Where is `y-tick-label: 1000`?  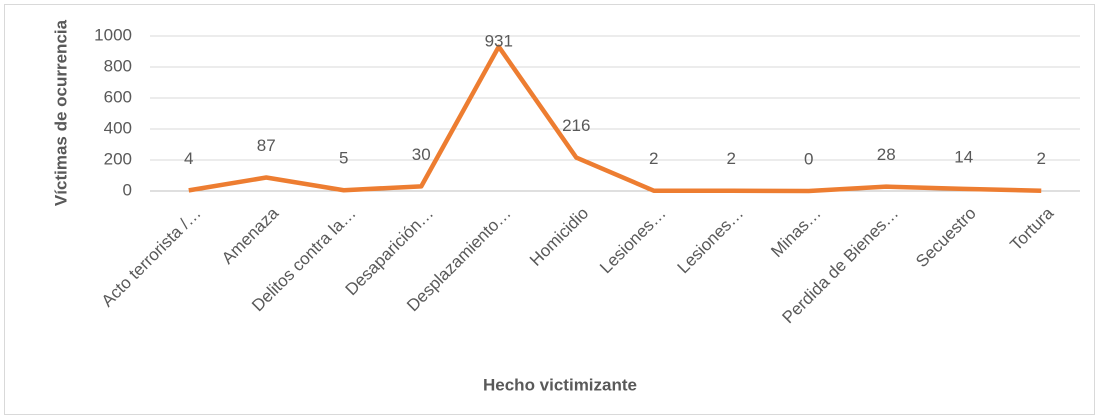 y-tick-label: 1000 is located at coordinates (113, 34).